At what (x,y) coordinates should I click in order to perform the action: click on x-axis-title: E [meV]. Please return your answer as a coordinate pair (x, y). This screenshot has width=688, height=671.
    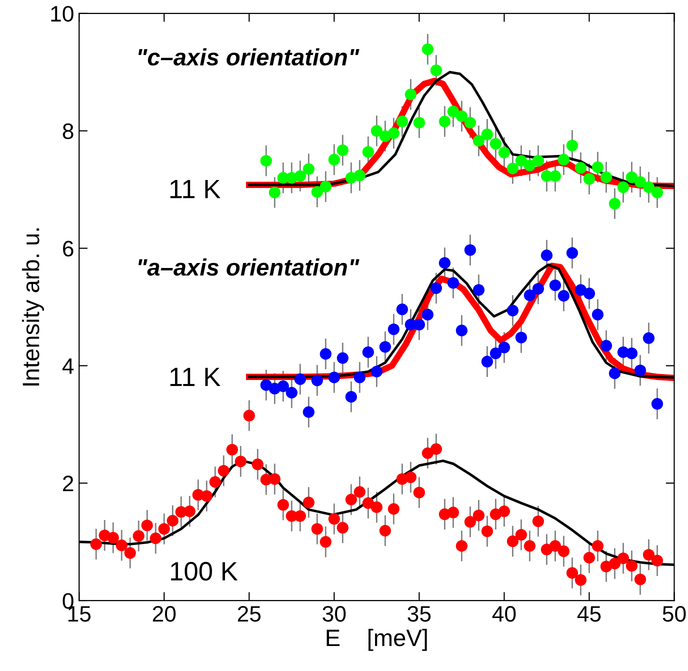
    Looking at the image, I should click on (376, 639).